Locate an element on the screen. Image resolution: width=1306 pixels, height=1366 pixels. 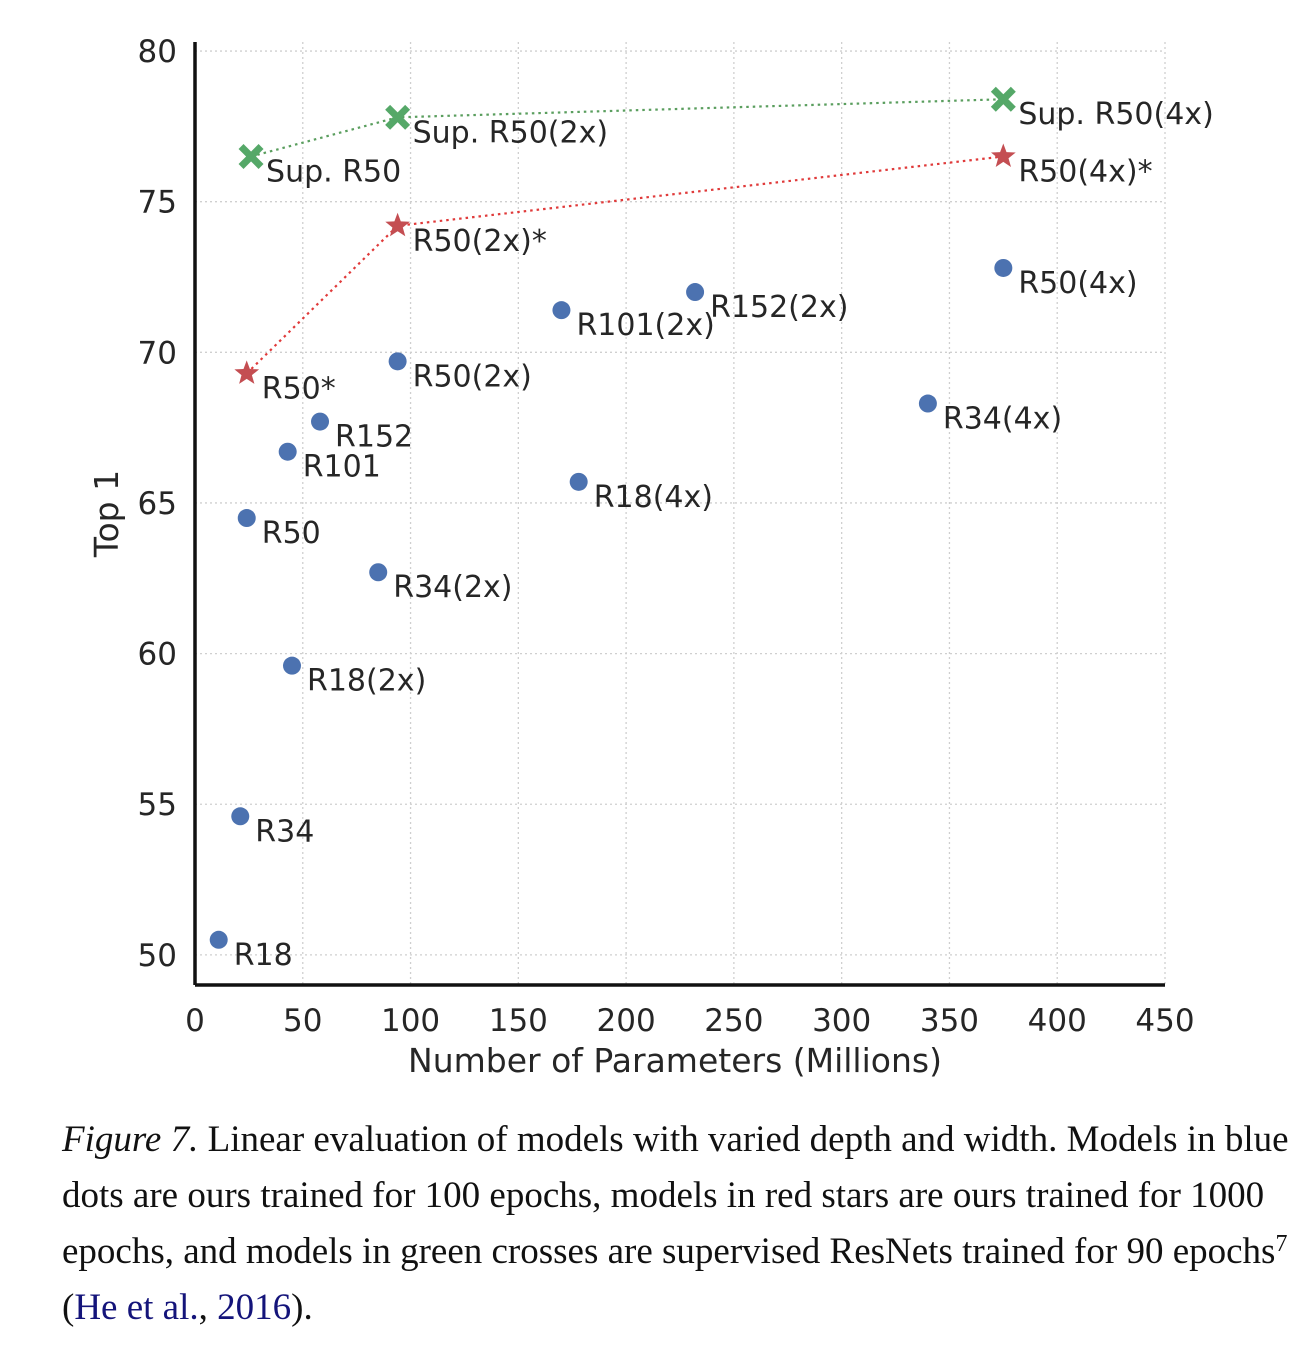
x-axis-label: Number of Parameters (Millions) is located at coordinates (675, 1060).